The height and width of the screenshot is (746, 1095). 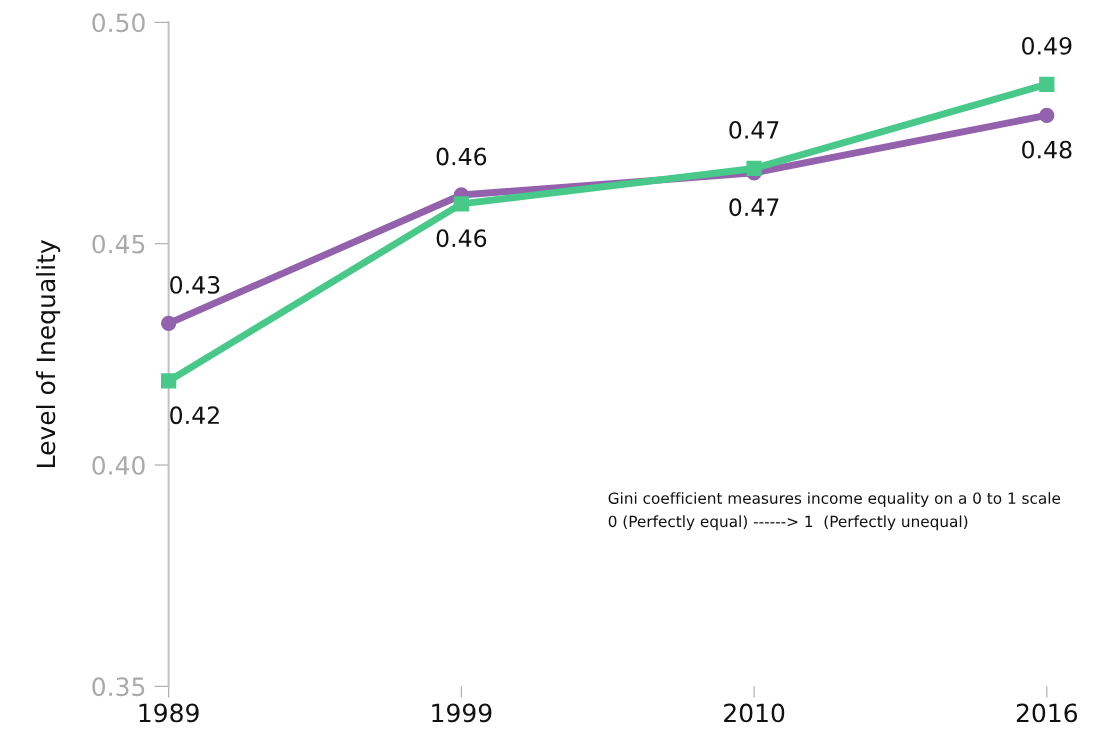 What do you see at coordinates (118, 687) in the screenshot?
I see `y-tick-label: 0.35` at bounding box center [118, 687].